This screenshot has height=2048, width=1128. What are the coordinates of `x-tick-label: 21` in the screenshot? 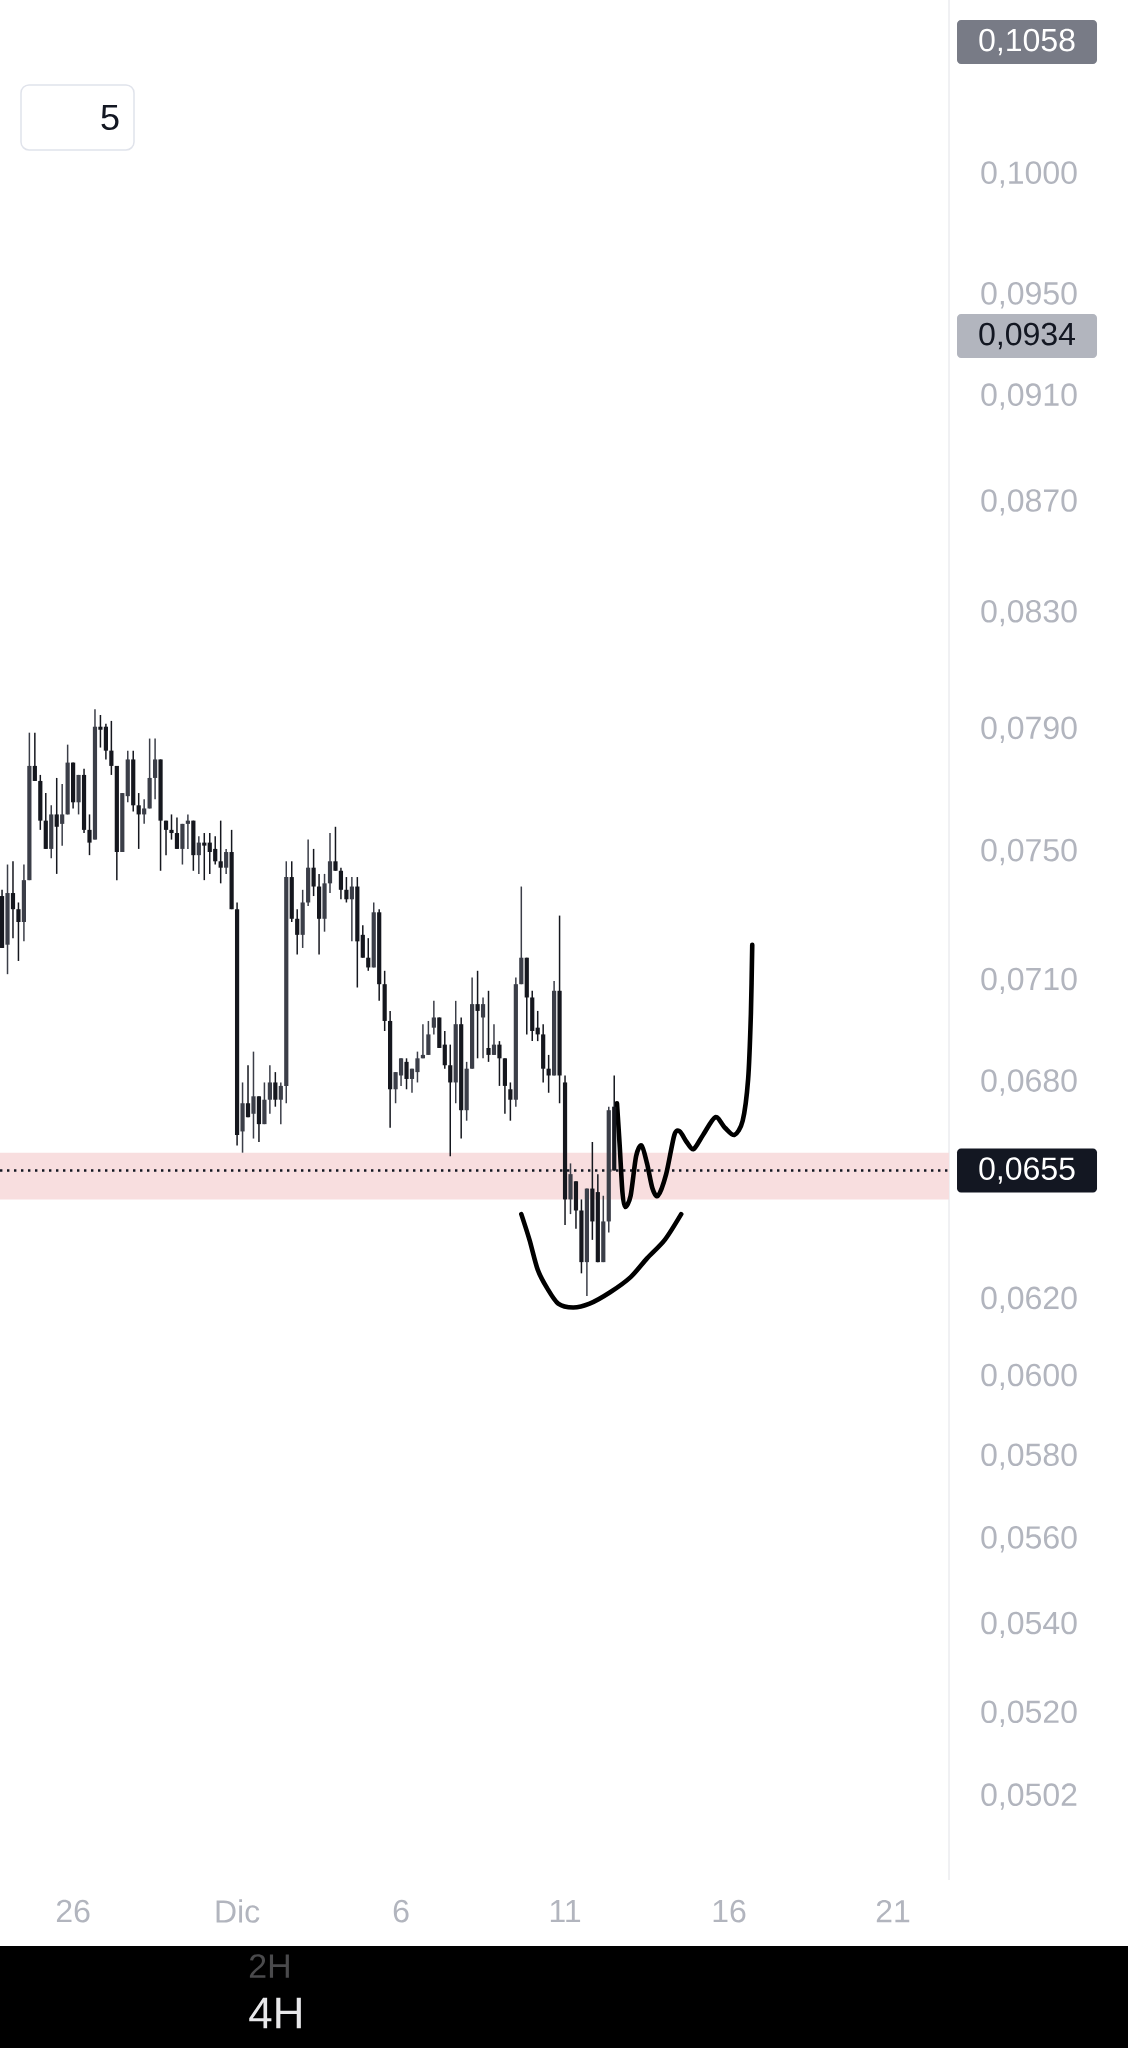 It's located at (893, 1911).